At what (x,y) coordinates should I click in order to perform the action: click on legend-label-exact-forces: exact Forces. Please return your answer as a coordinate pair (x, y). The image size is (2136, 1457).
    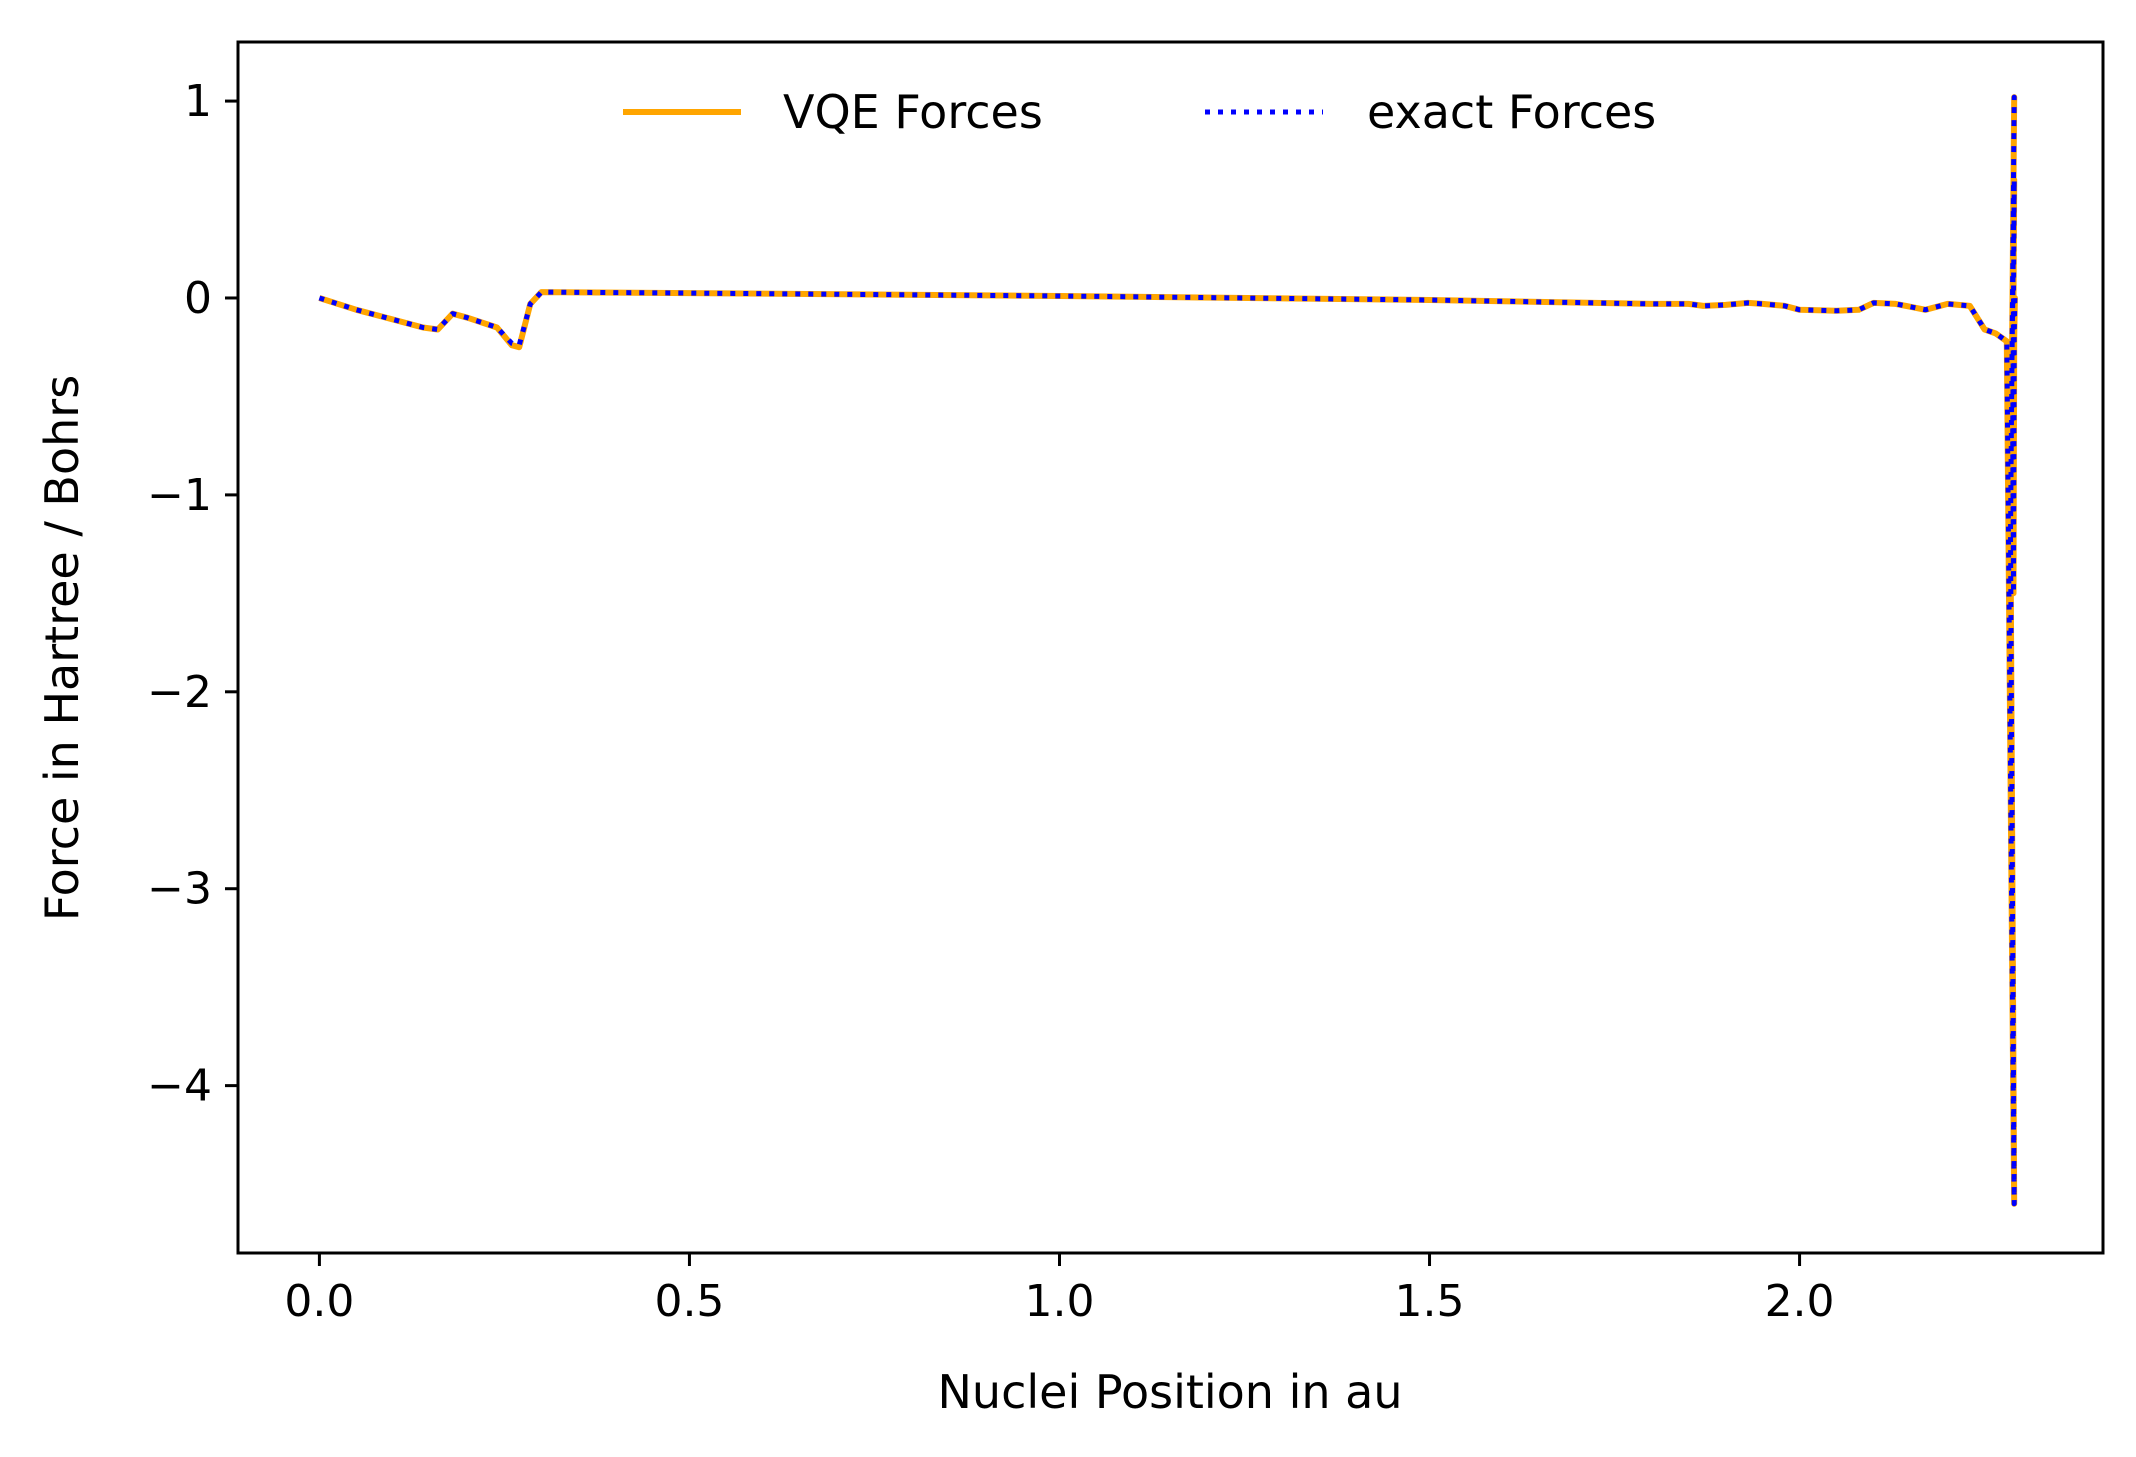
    Looking at the image, I should click on (1511, 112).